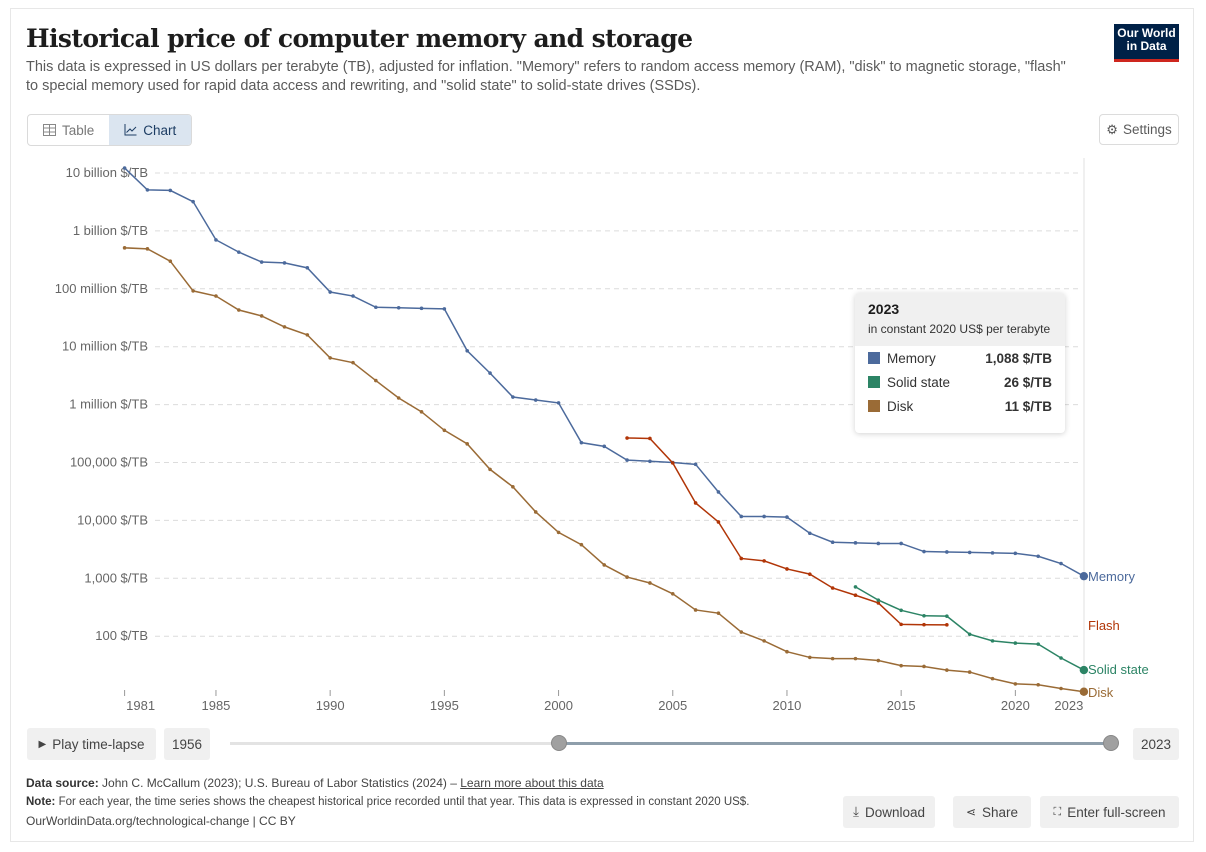 The image size is (1206, 852). What do you see at coordinates (101, 288) in the screenshot?
I see `y-tick-label: 100 million $/TB` at bounding box center [101, 288].